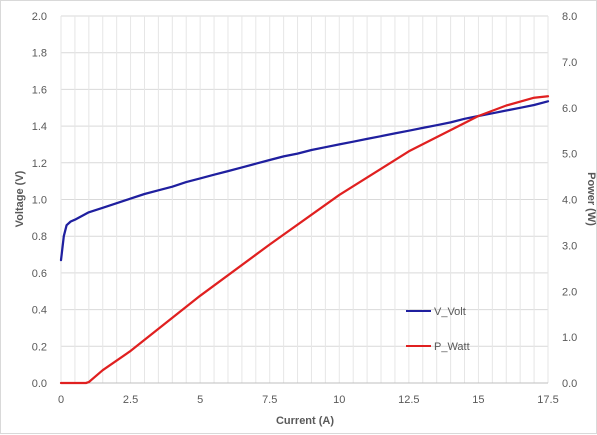 Image resolution: width=597 pixels, height=435 pixels. I want to click on x-tick-label: 0, so click(61, 400).